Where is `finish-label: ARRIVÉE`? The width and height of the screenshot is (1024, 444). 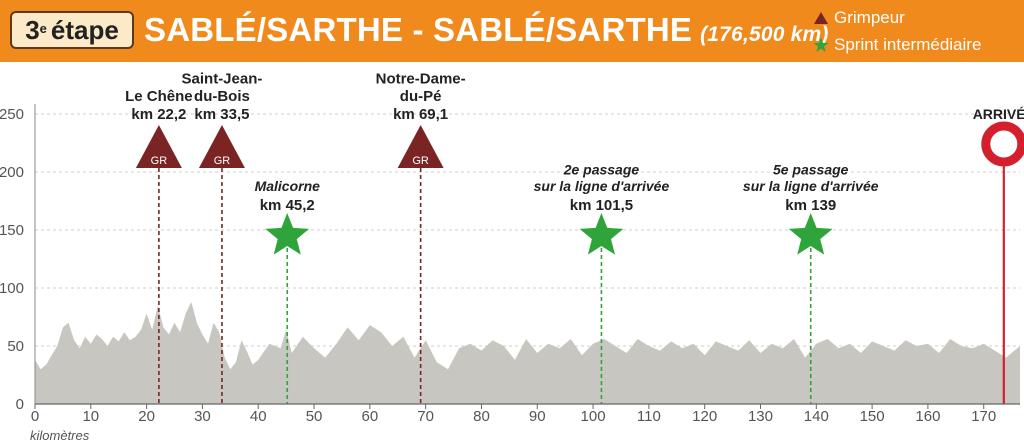 finish-label: ARRIVÉE is located at coordinates (998, 114).